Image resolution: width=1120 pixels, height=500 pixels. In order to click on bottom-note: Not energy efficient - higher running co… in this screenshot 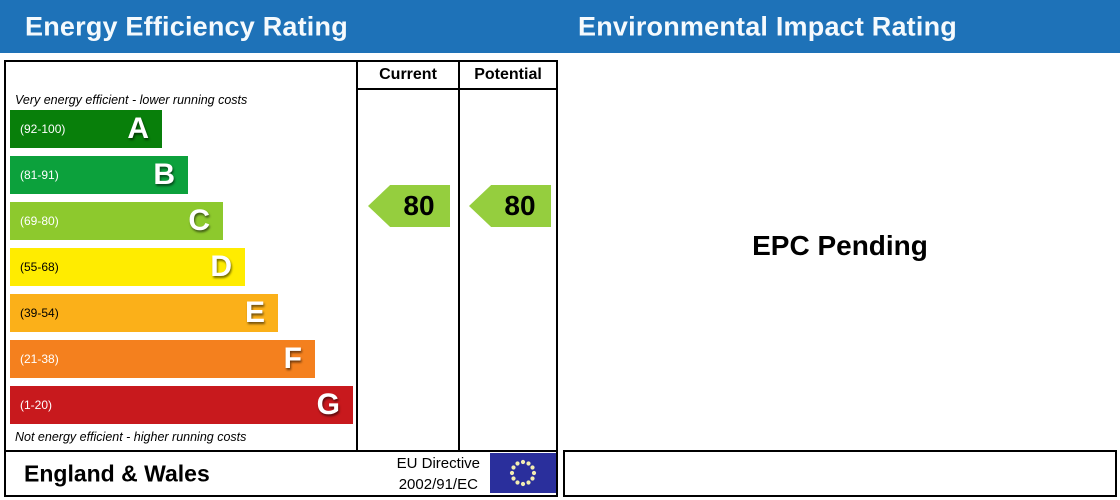, I will do `click(131, 437)`.